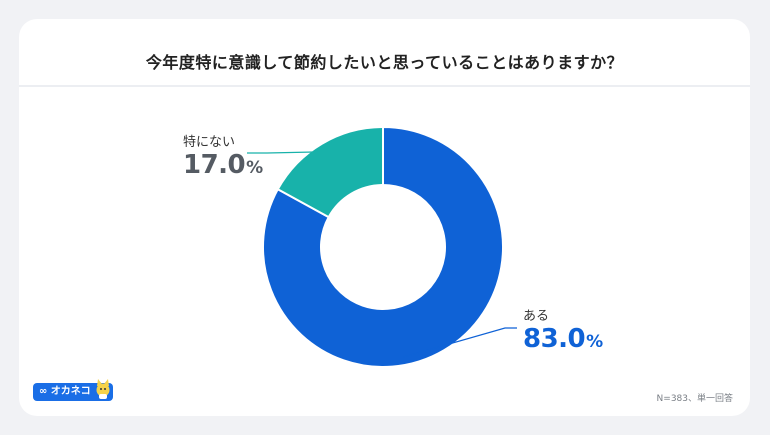  What do you see at coordinates (384, 86) in the screenshot?
I see `title-divider` at bounding box center [384, 86].